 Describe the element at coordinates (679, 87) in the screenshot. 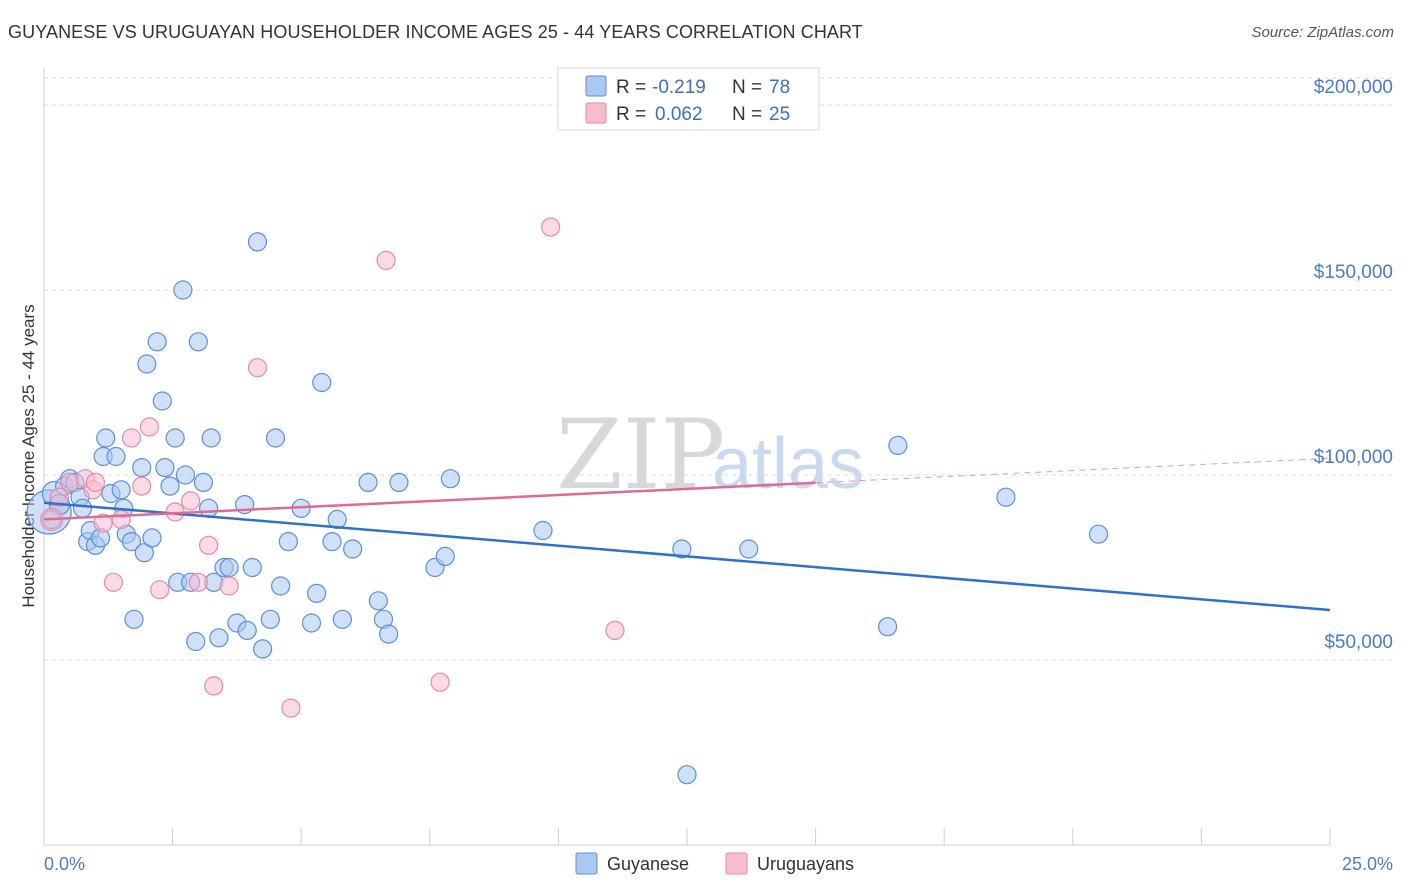

I see `legend-r-value-1: -0.219` at that location.